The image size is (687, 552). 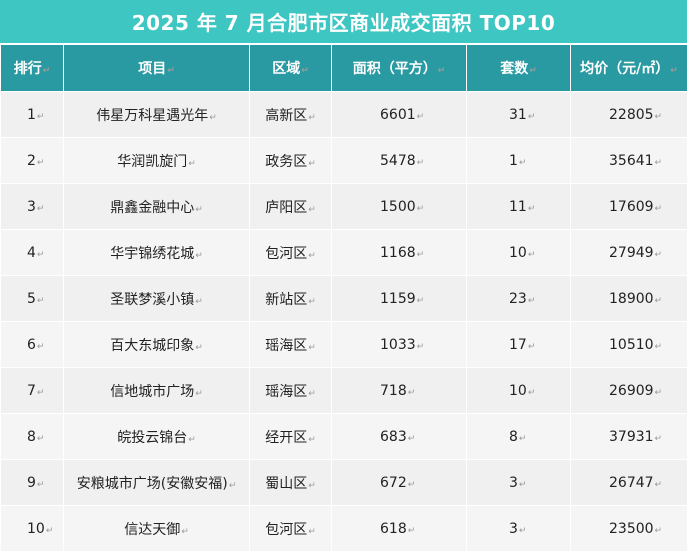 I want to click on cell-price: 17609↵, so click(x=628, y=206).